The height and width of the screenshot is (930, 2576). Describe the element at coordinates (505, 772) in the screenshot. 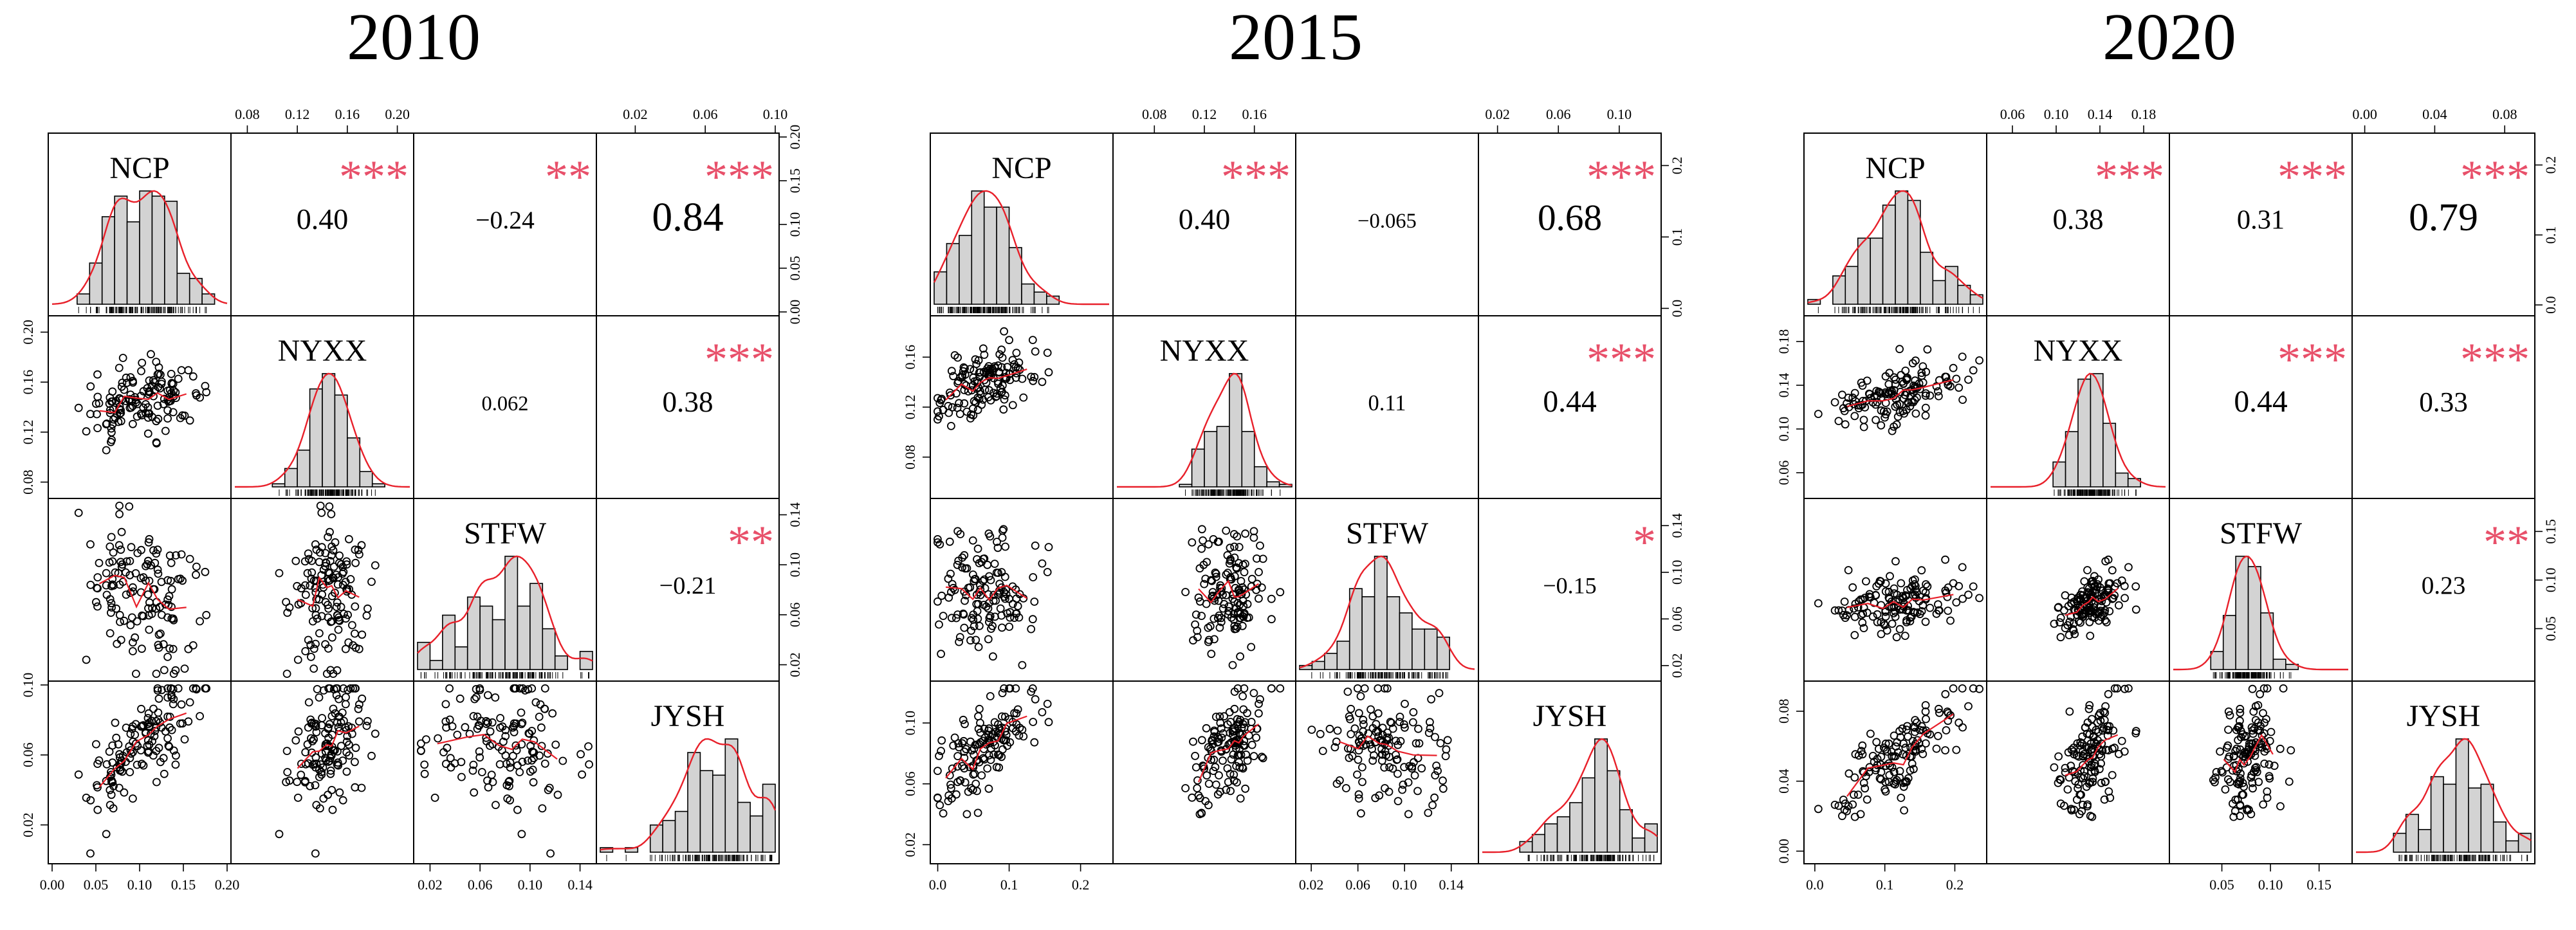

I see `panel-JYSH-STFW` at that location.